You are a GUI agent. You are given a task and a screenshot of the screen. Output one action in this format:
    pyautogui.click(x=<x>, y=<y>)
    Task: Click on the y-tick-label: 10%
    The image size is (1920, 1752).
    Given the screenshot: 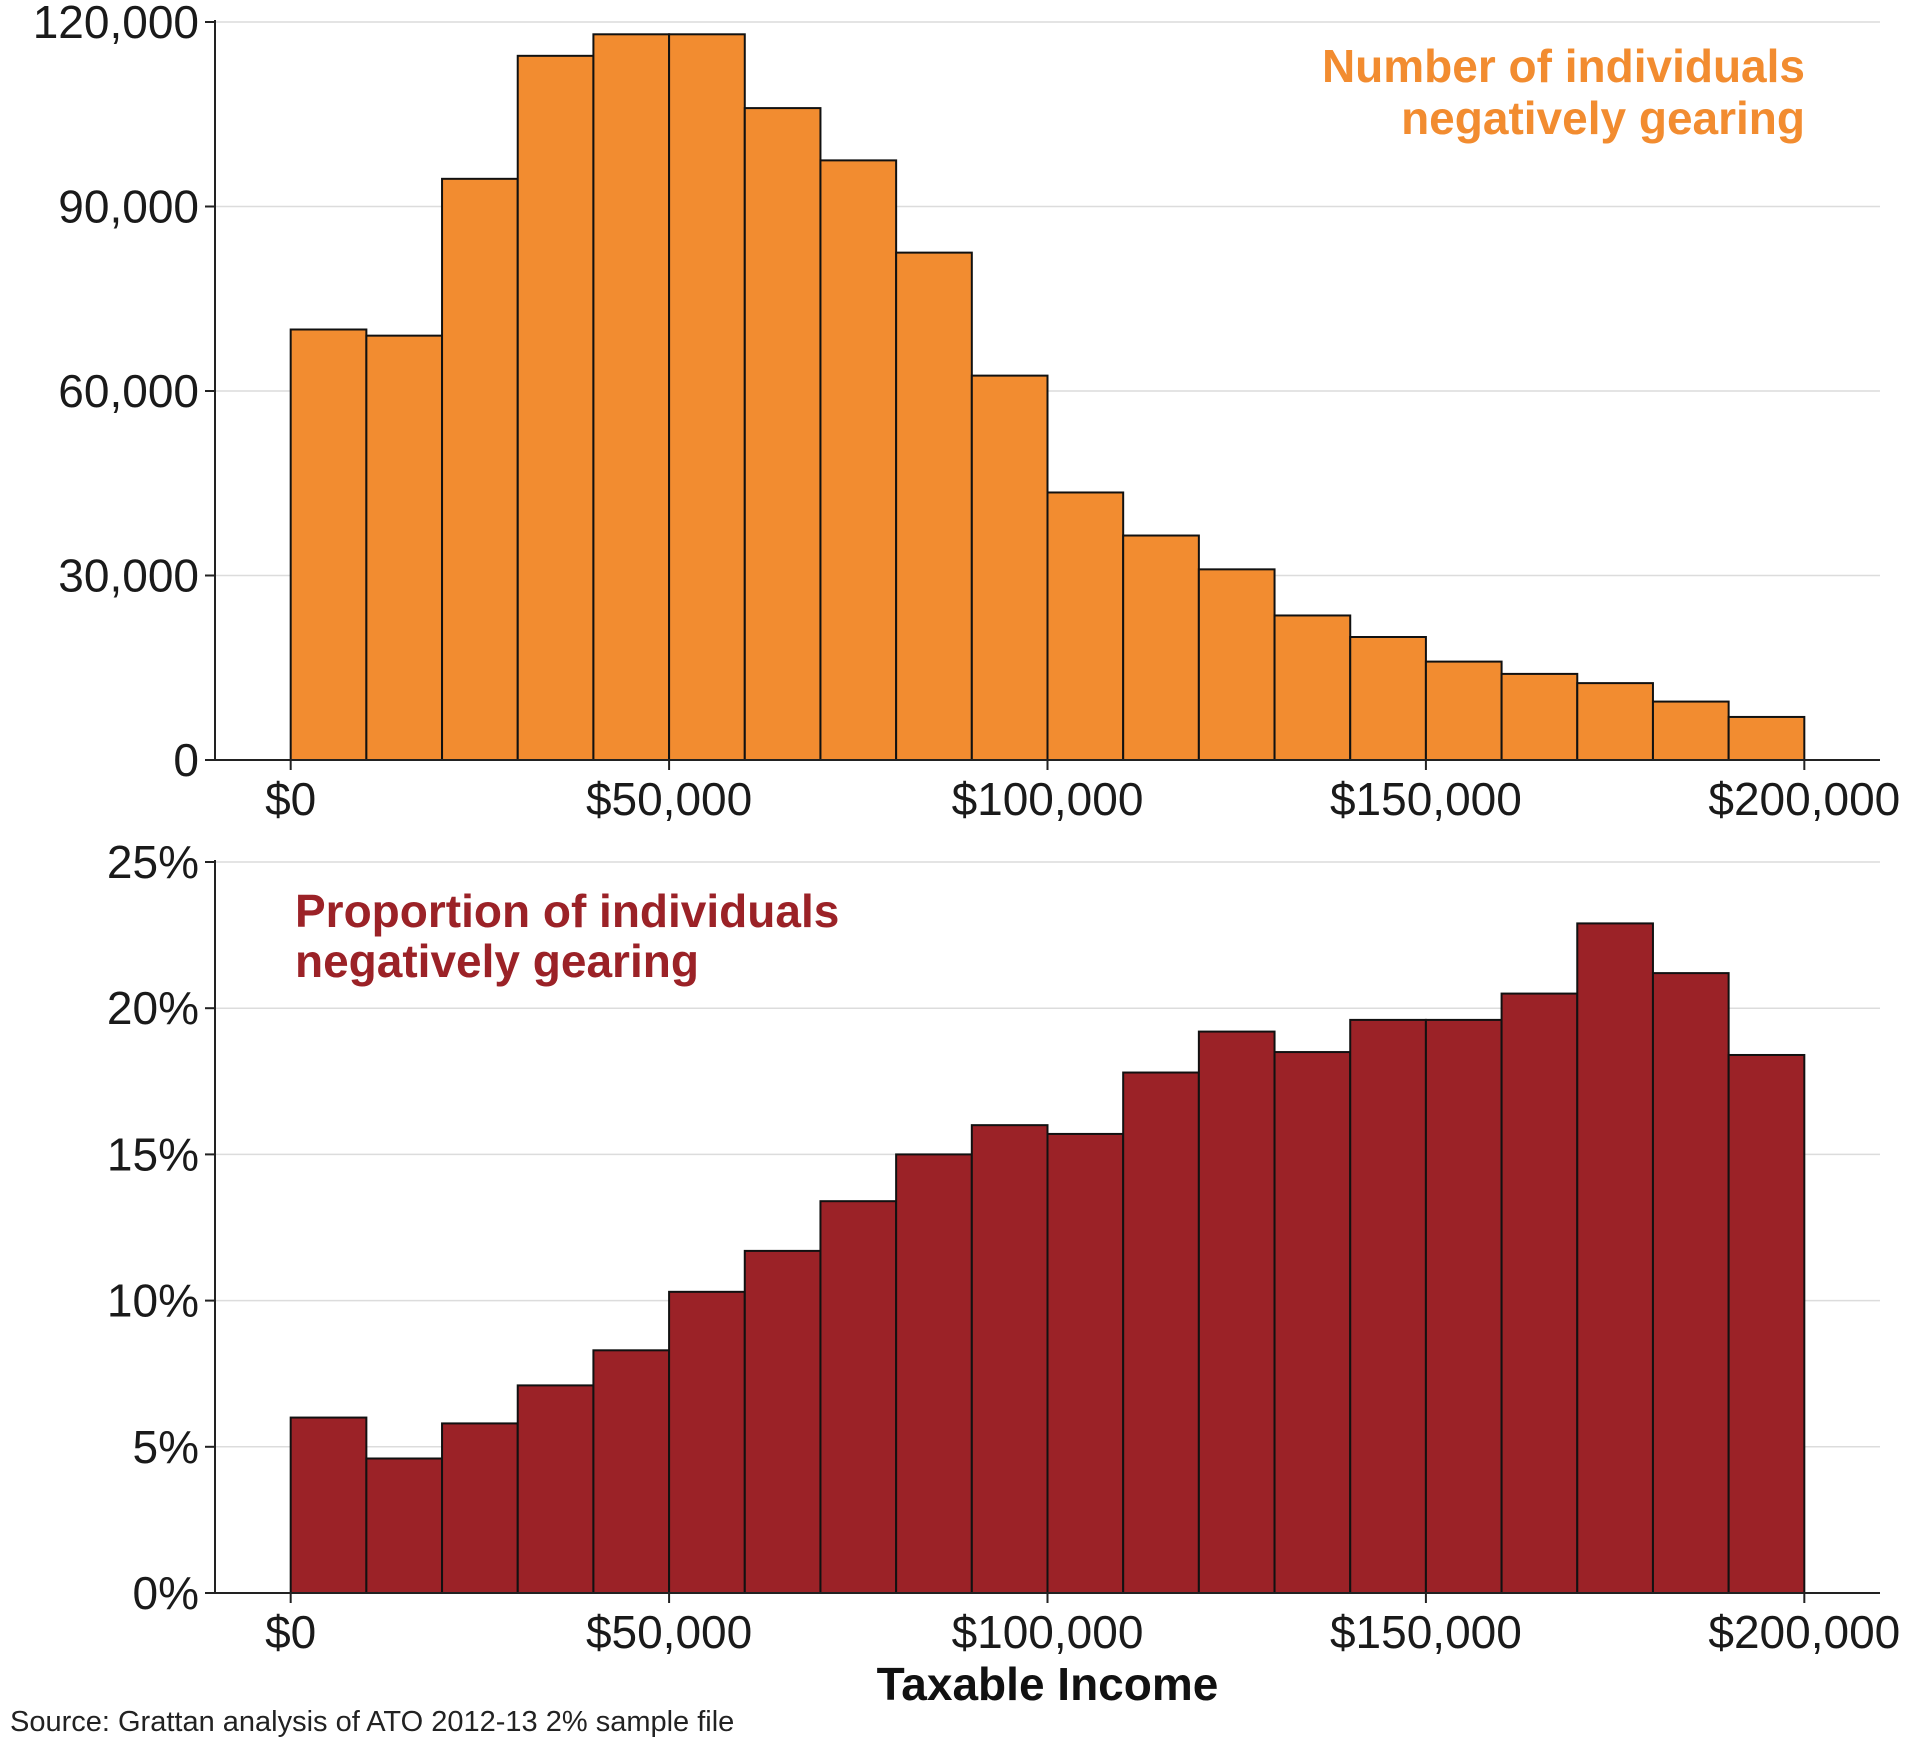 What is the action you would take?
    pyautogui.click(x=153, y=1301)
    